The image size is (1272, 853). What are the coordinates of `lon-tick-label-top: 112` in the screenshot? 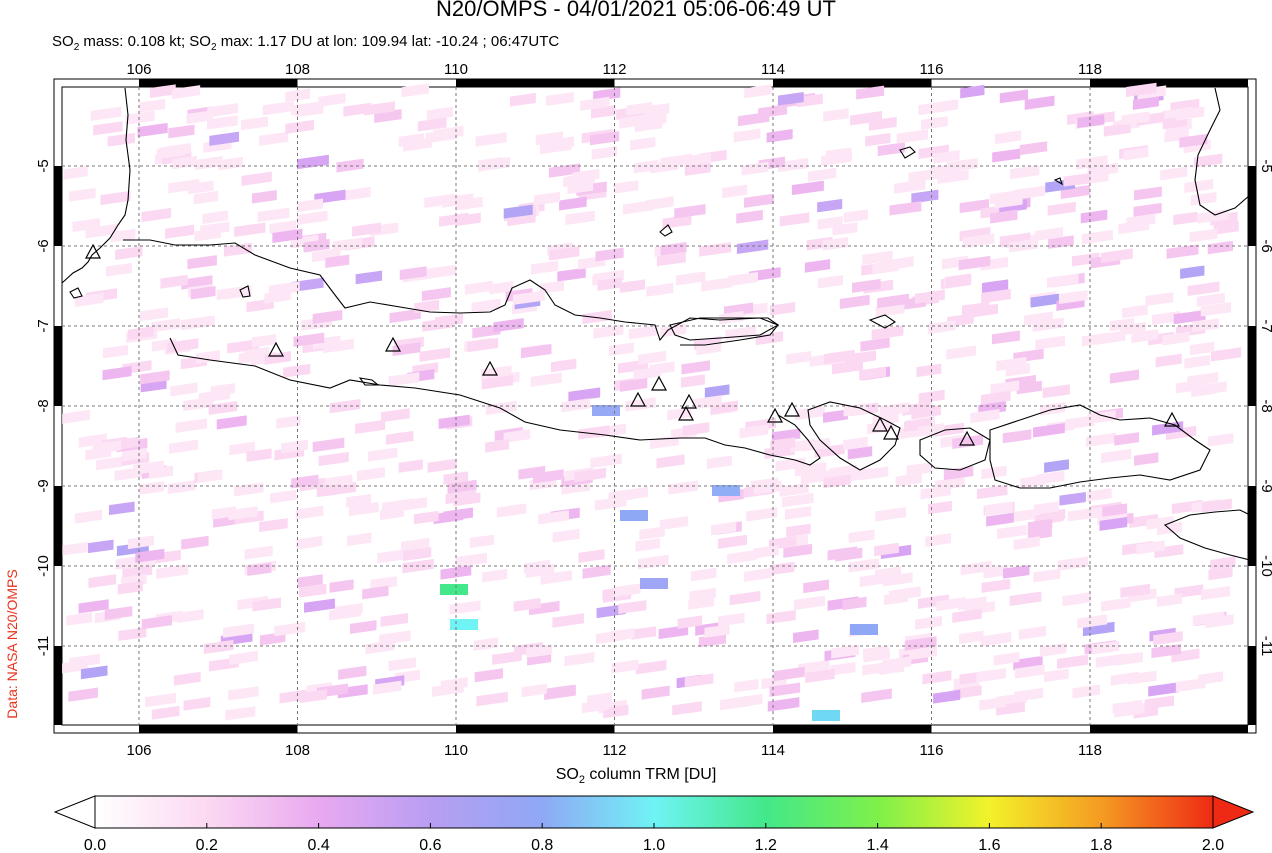 It's located at (615, 69).